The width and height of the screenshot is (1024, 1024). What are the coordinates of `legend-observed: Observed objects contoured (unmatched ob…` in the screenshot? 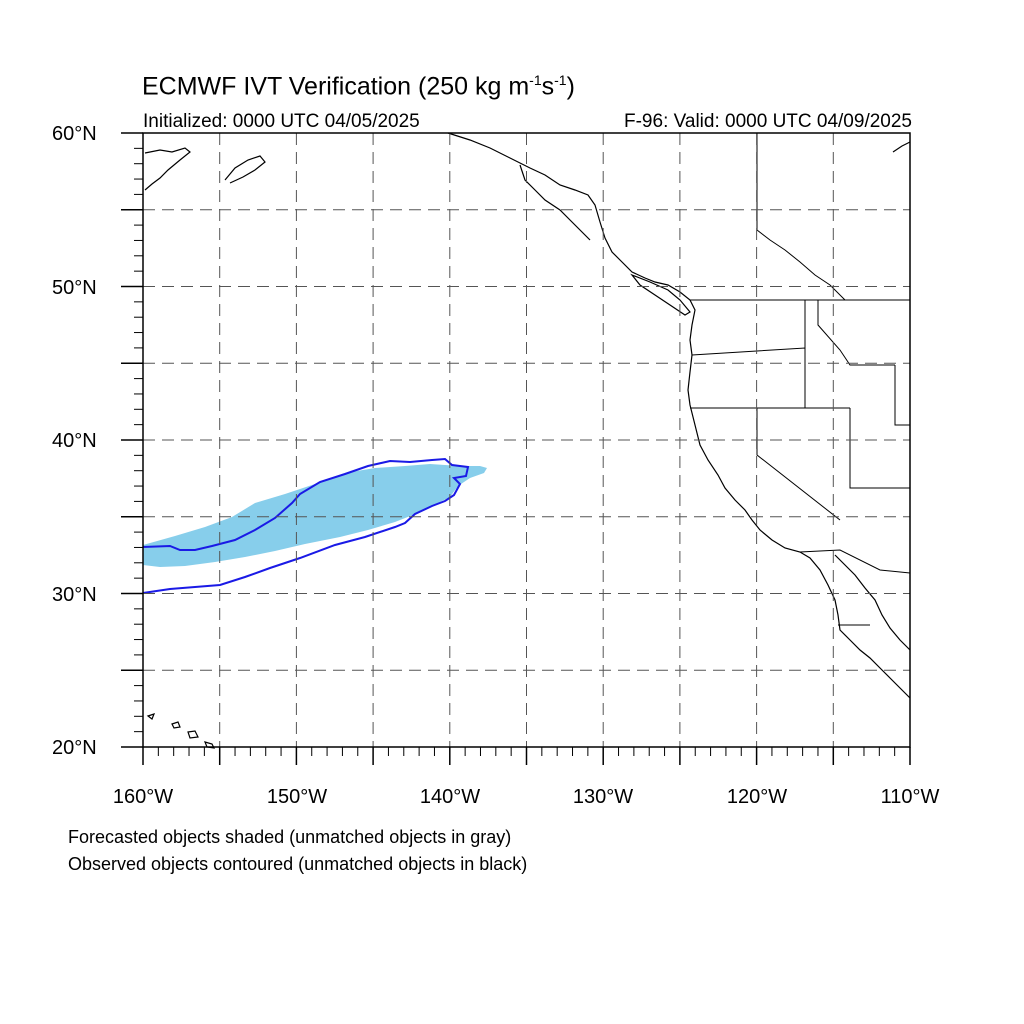 It's located at (298, 864).